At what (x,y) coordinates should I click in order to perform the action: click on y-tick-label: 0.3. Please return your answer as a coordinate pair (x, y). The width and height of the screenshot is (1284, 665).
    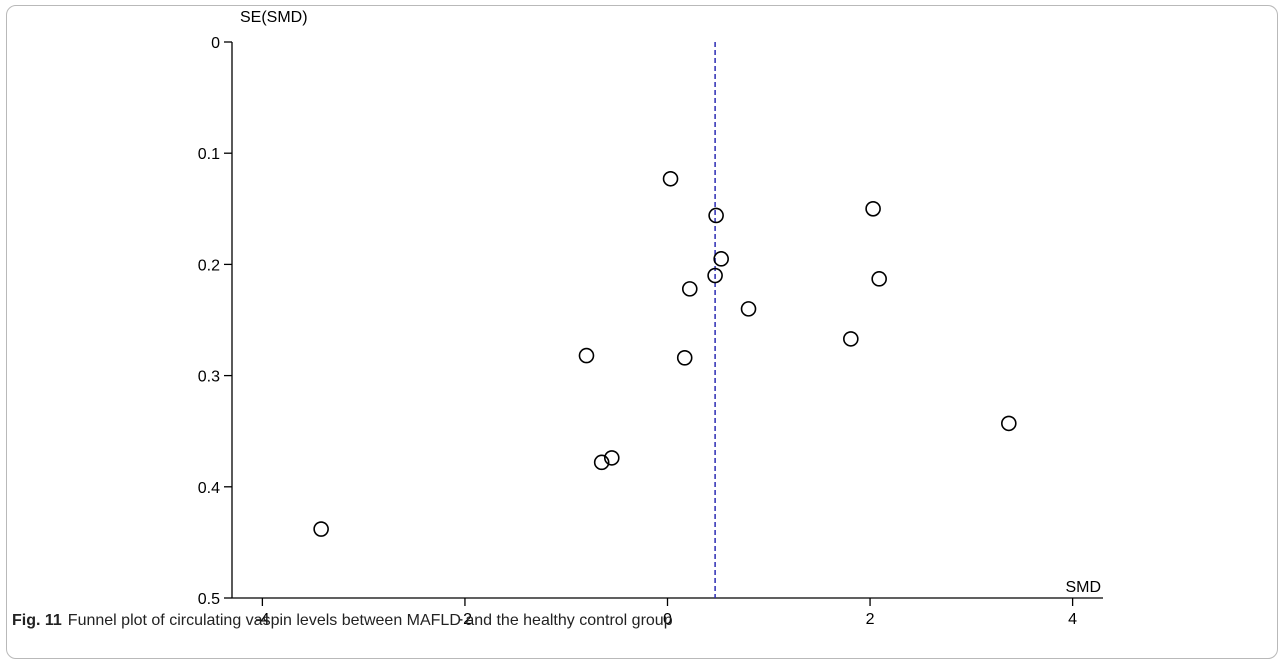
    Looking at the image, I should click on (209, 377).